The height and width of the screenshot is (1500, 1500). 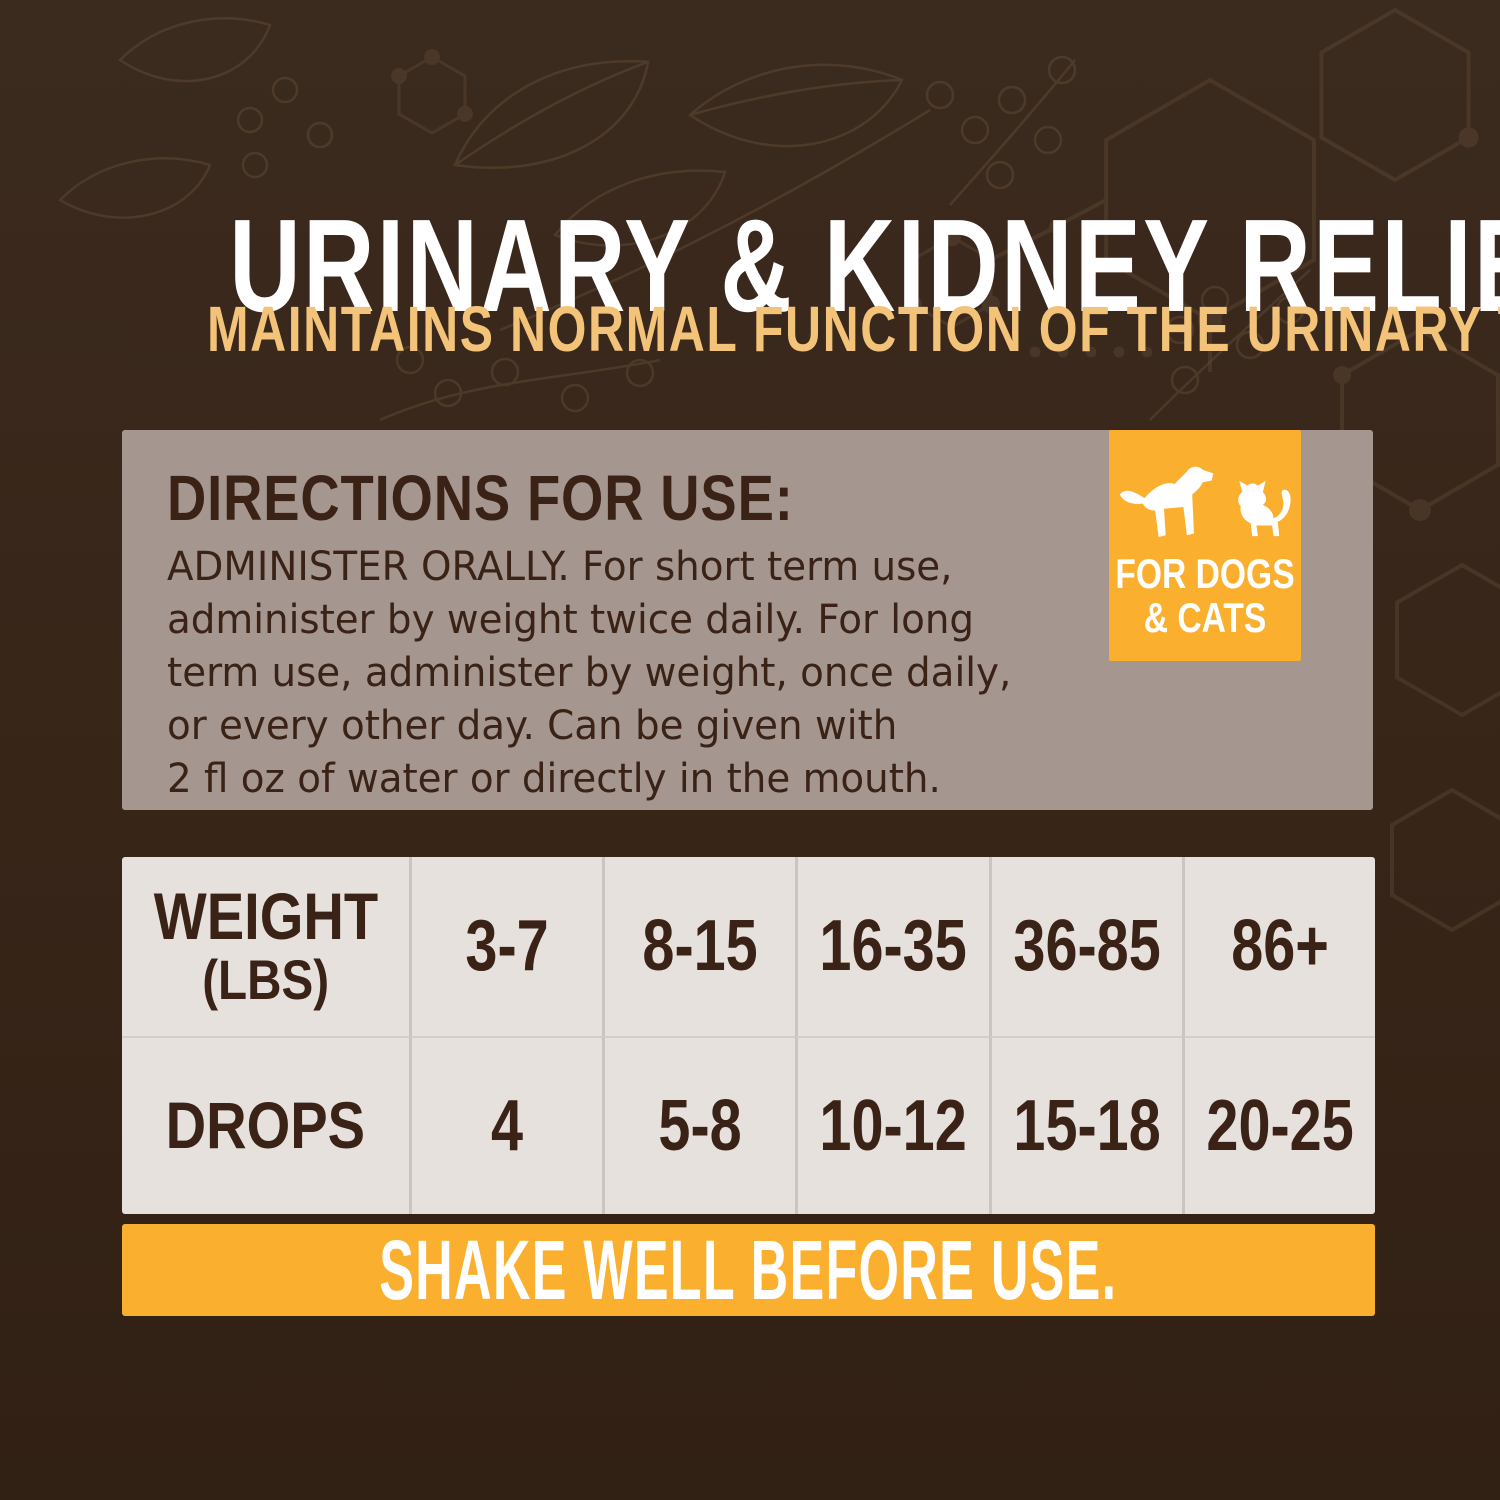 What do you see at coordinates (1166, 502) in the screenshot?
I see `dog-icon` at bounding box center [1166, 502].